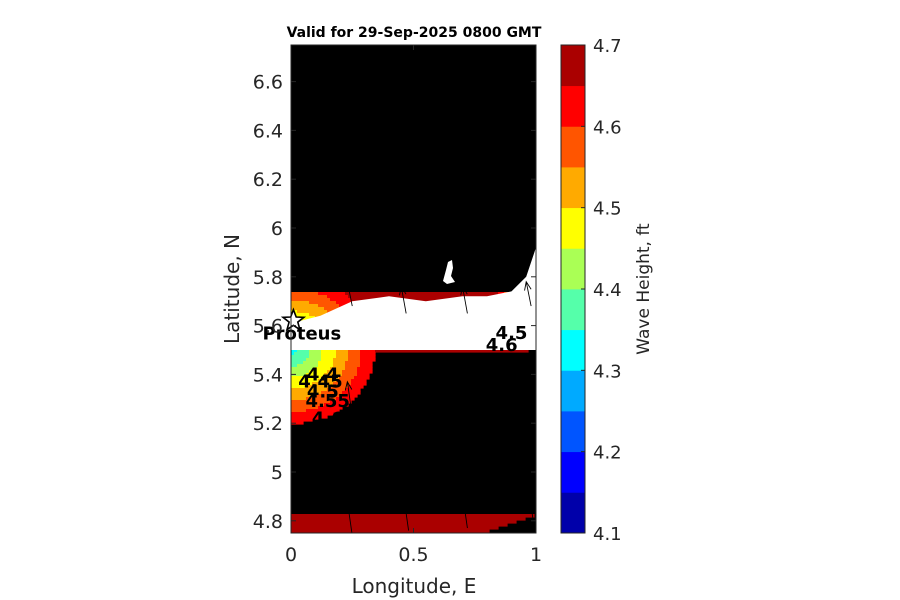  Describe the element at coordinates (607, 209) in the screenshot. I see `colorbar-tick-label: 4.5` at that location.